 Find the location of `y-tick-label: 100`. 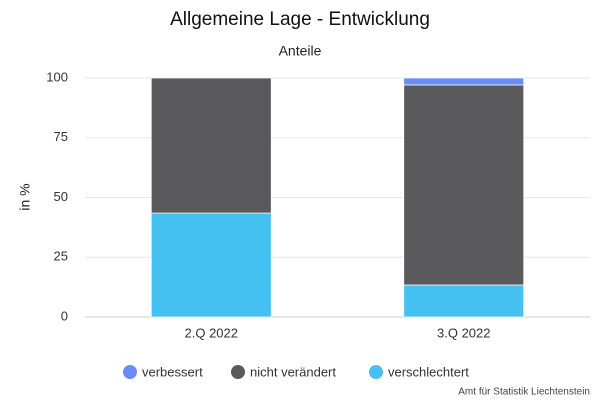

y-tick-label: 100 is located at coordinates (57, 76).